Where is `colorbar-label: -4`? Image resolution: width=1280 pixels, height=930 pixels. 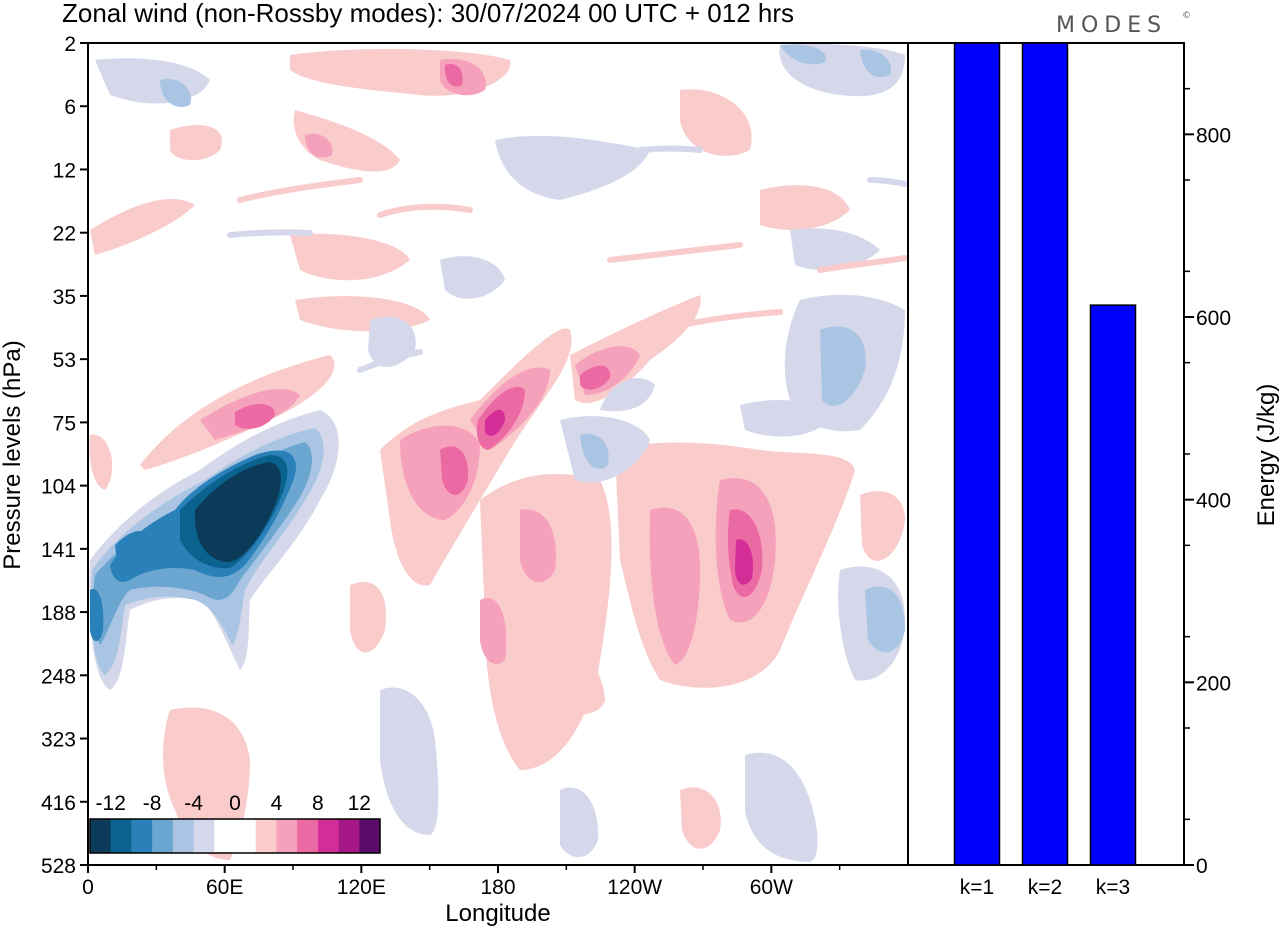
colorbar-label: -4 is located at coordinates (193, 803).